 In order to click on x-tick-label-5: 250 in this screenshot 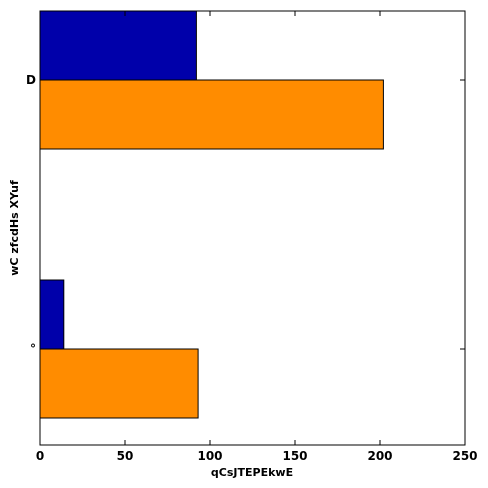, I will do `click(464, 456)`.